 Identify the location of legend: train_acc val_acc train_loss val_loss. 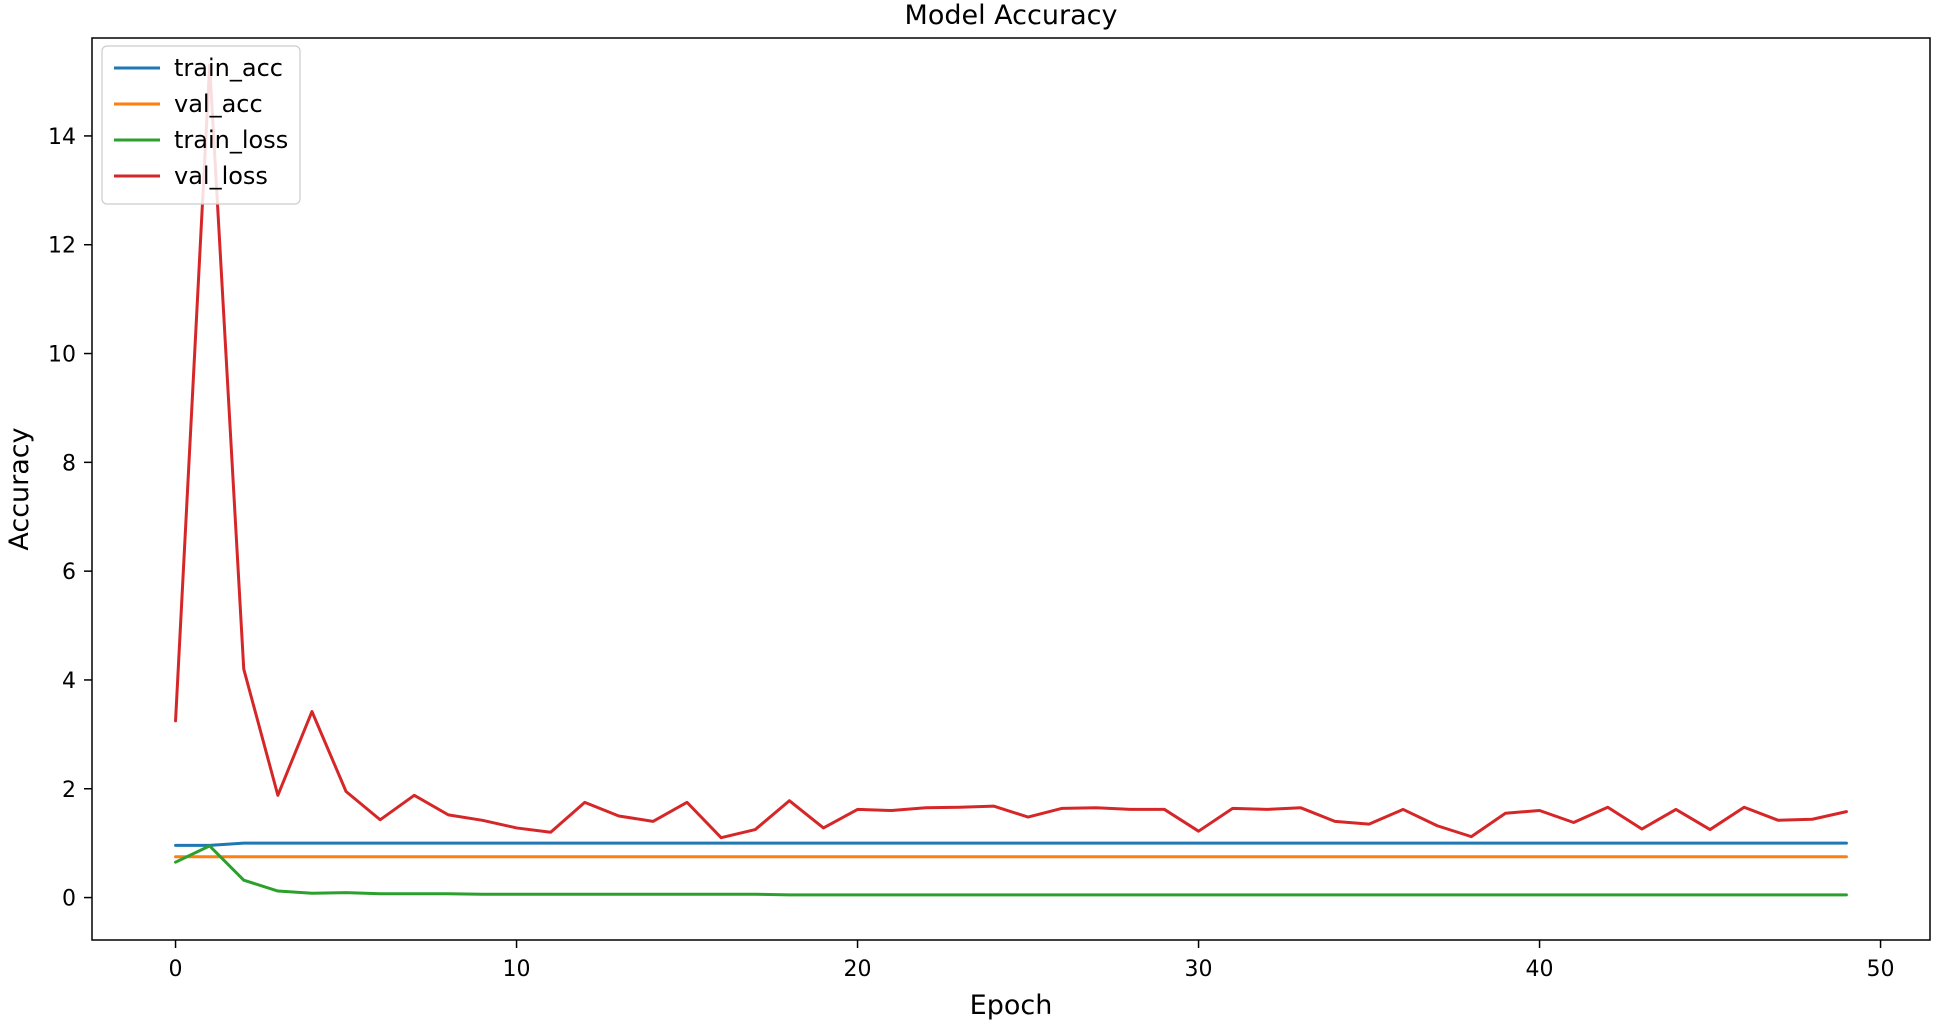
(201, 125).